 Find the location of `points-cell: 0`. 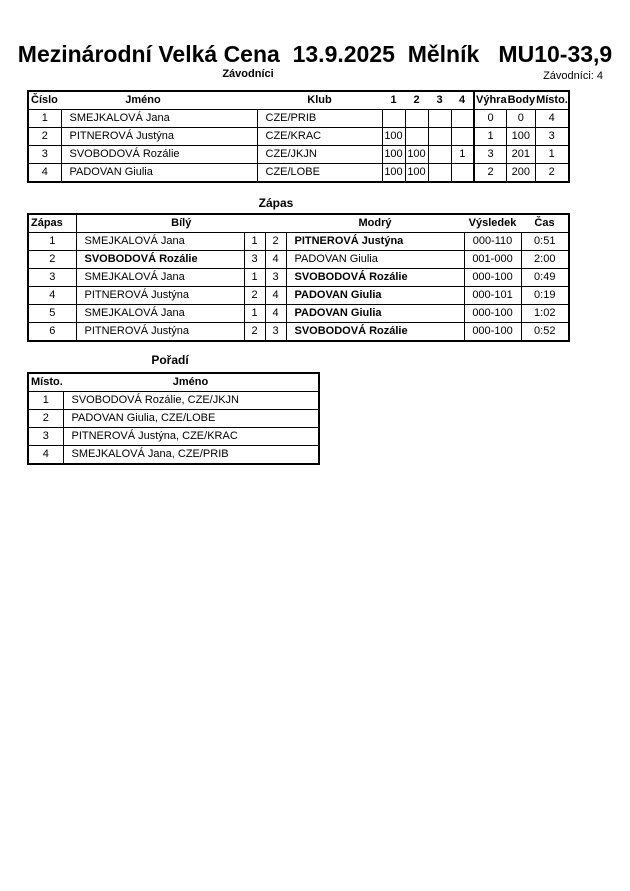

points-cell: 0 is located at coordinates (521, 118).